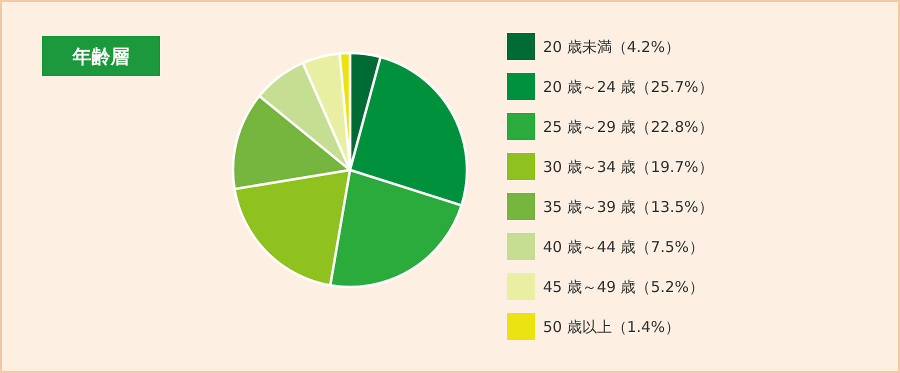  I want to click on legend-label: 20 歳～24 歳（25.7%）, so click(628, 87).